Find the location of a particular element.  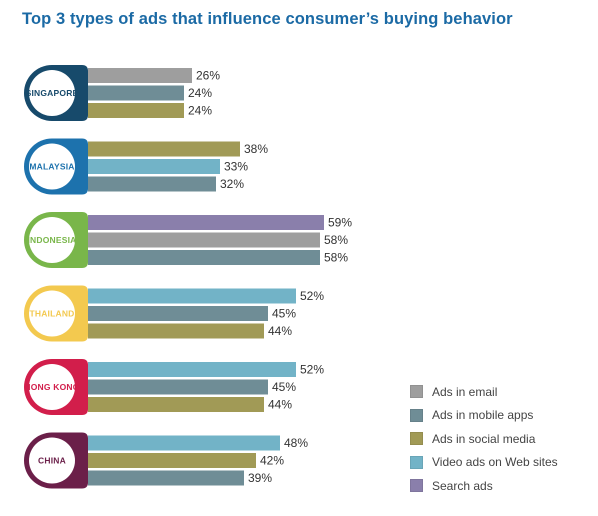

bar-hong-kong-mobile is located at coordinates (178, 387).